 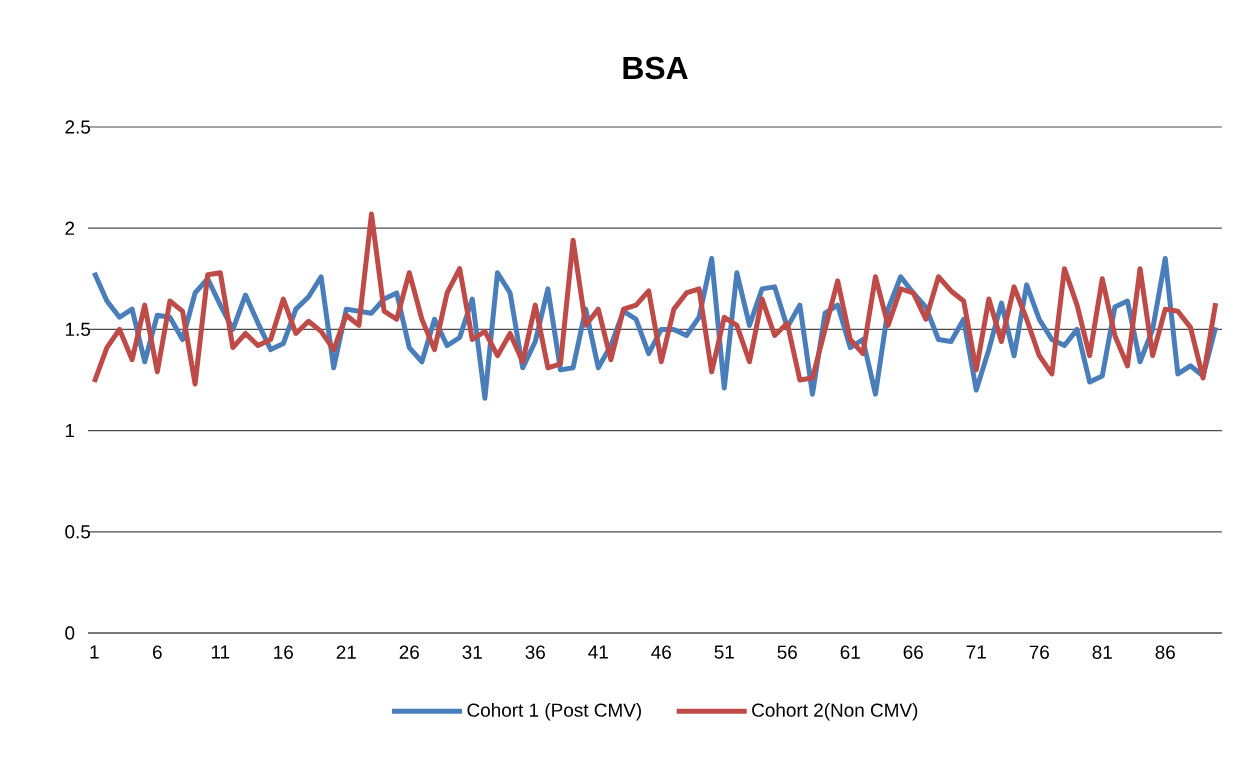 I want to click on x-tick-label: 76, so click(x=1039, y=652).